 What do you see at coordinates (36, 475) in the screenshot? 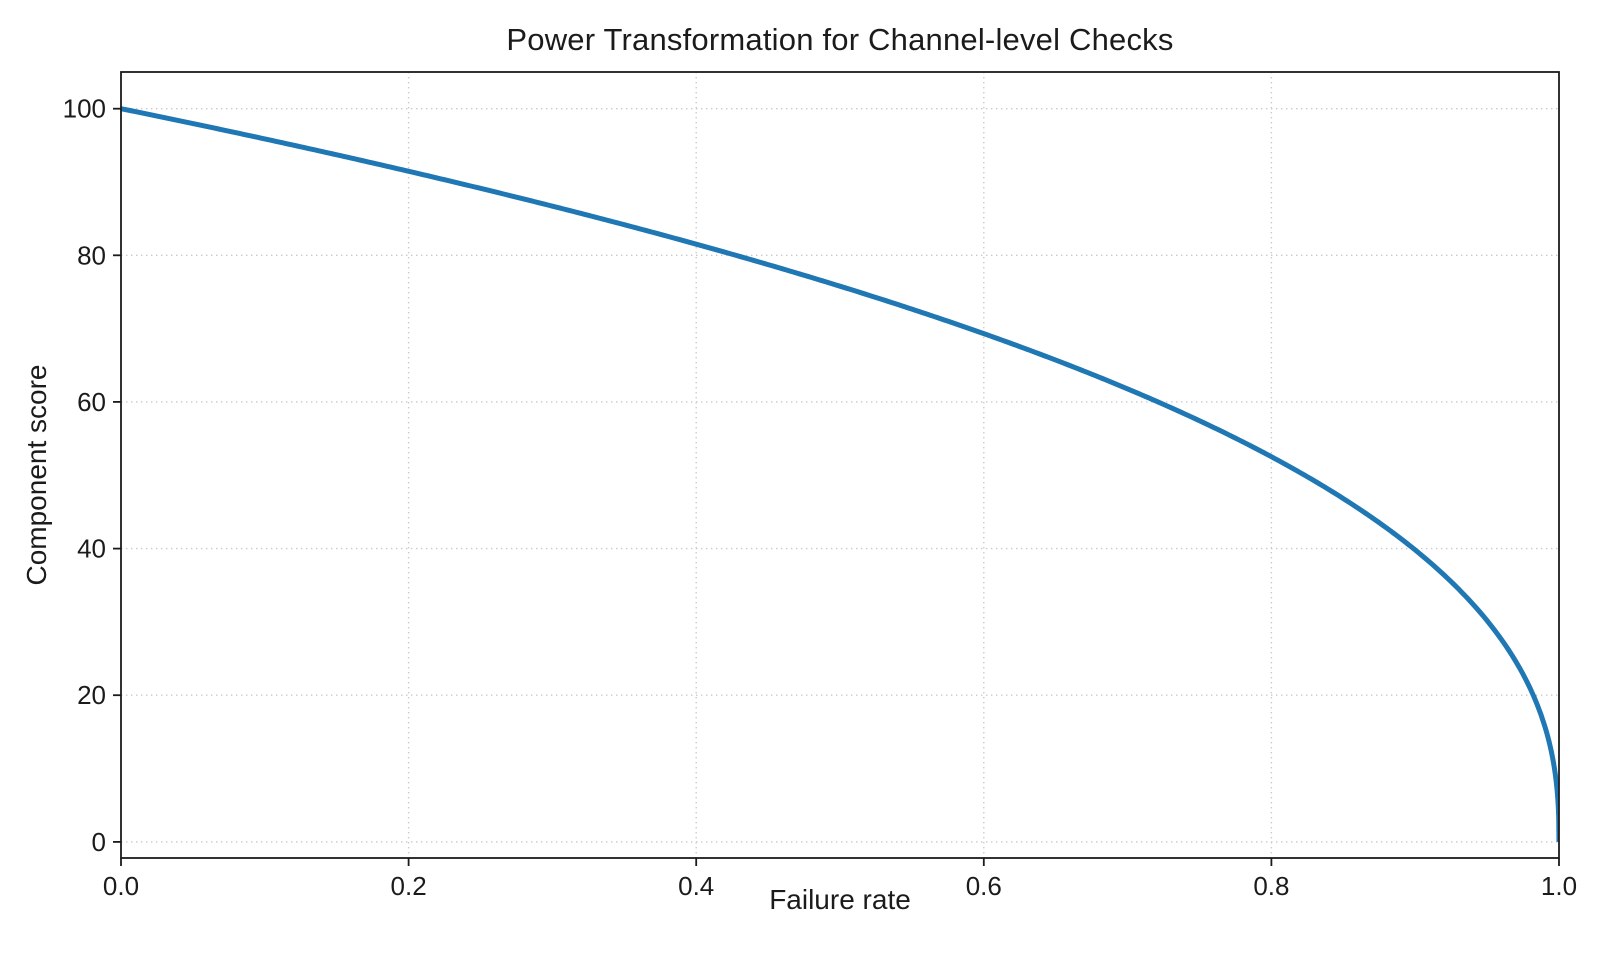
I see `y-axis-label: Component score` at bounding box center [36, 475].